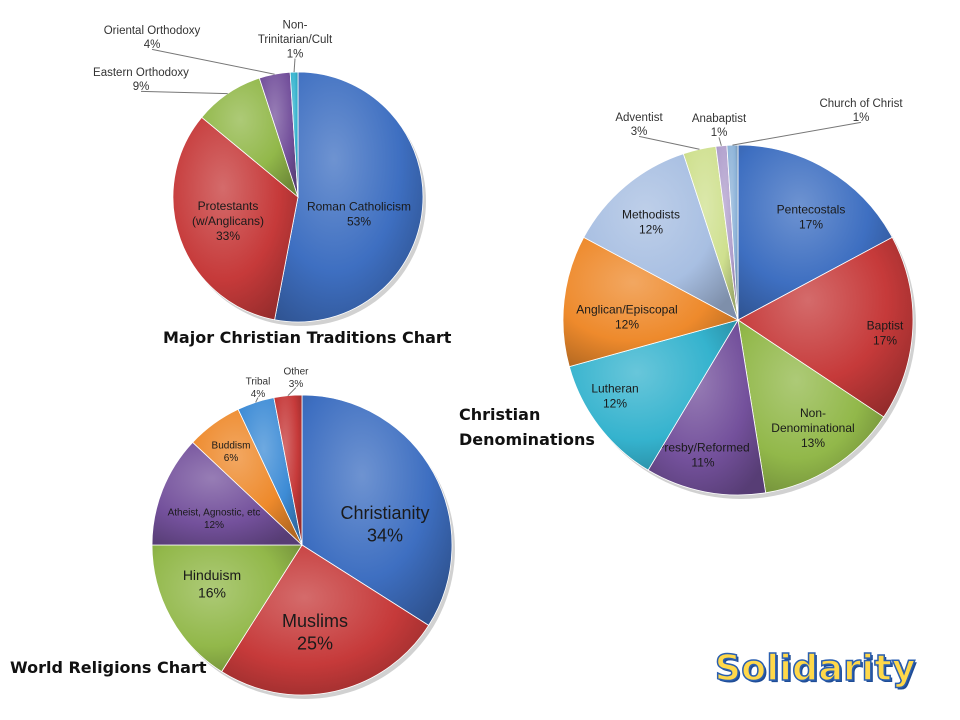  Describe the element at coordinates (527, 439) in the screenshot. I see `chart-title-denominations-word: Denominations` at that location.